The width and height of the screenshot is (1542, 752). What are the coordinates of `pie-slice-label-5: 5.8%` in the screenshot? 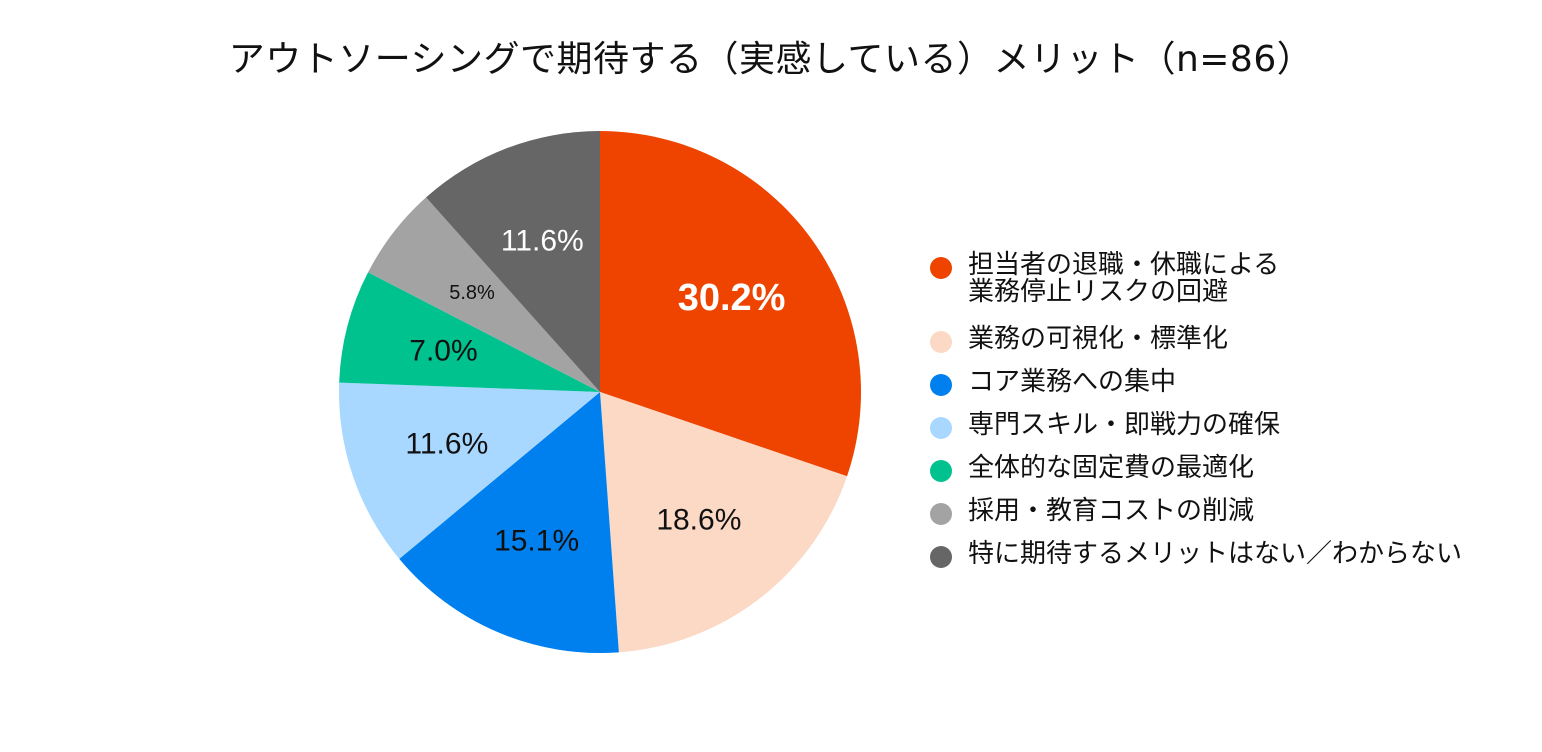 It's located at (472, 293).